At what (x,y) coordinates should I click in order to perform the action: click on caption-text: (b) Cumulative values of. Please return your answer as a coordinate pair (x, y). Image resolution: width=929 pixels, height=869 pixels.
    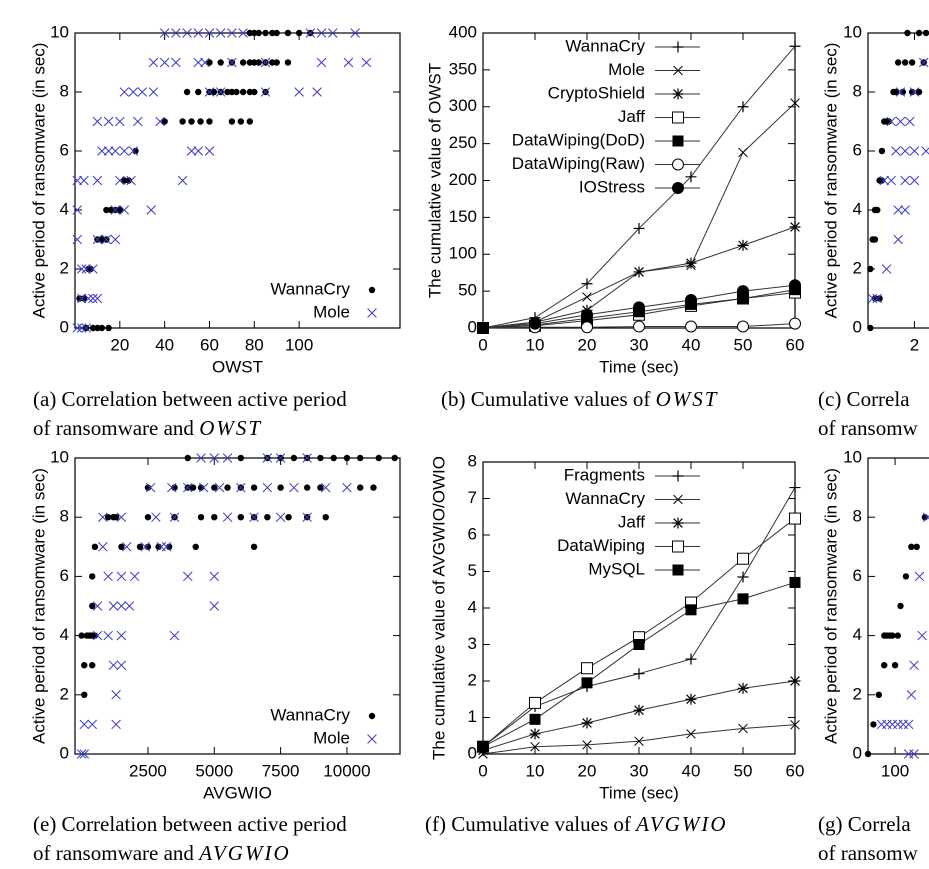
    Looking at the image, I should click on (545, 399).